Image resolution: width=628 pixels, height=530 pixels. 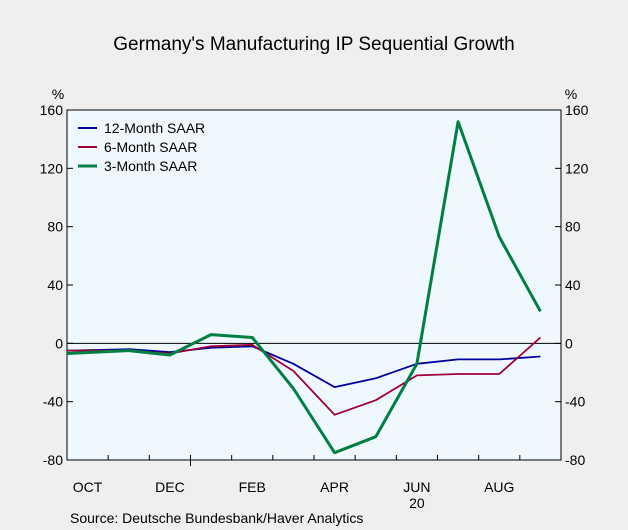 What do you see at coordinates (571, 94) in the screenshot?
I see `y-unit-right: %` at bounding box center [571, 94].